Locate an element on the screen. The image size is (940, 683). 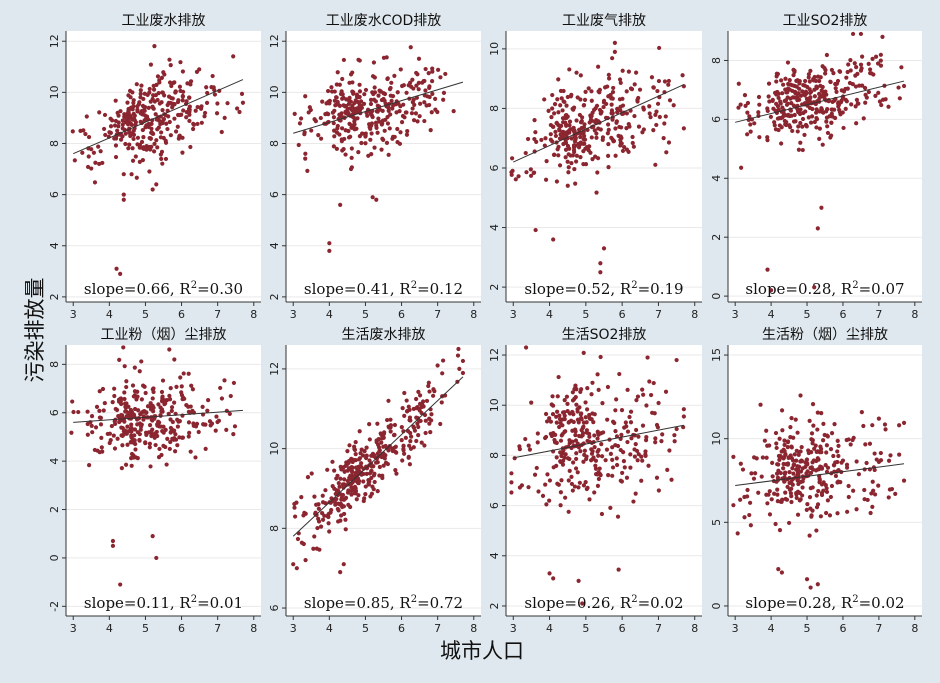
x-tick-label: 6 is located at coordinates (181, 628).